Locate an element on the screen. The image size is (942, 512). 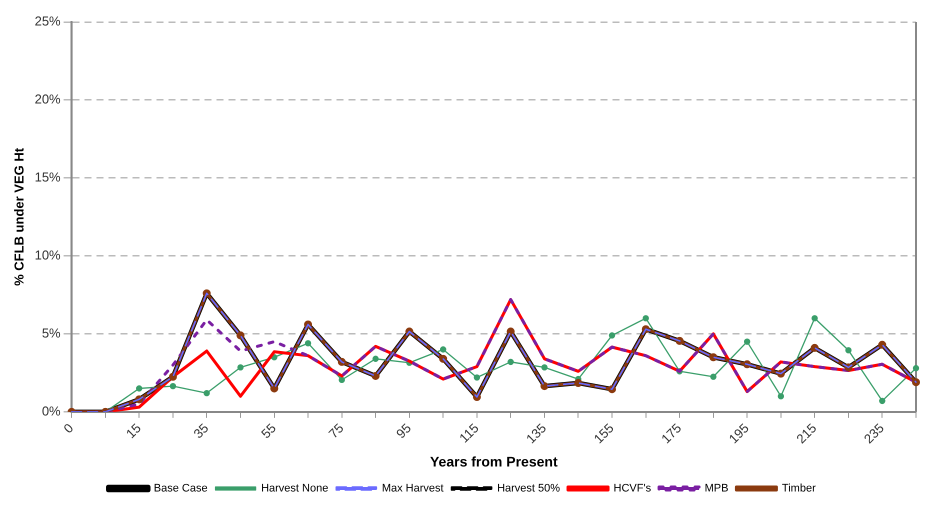
x-tick-label: 155 is located at coordinates (603, 433).